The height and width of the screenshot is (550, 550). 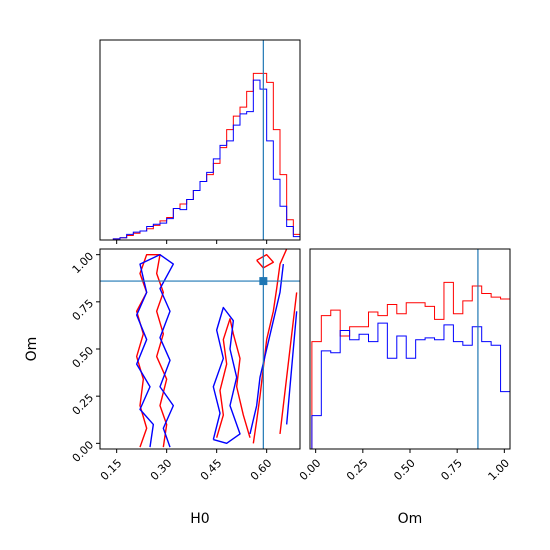 I want to click on contour-ylabel: Om, so click(x=32, y=349).